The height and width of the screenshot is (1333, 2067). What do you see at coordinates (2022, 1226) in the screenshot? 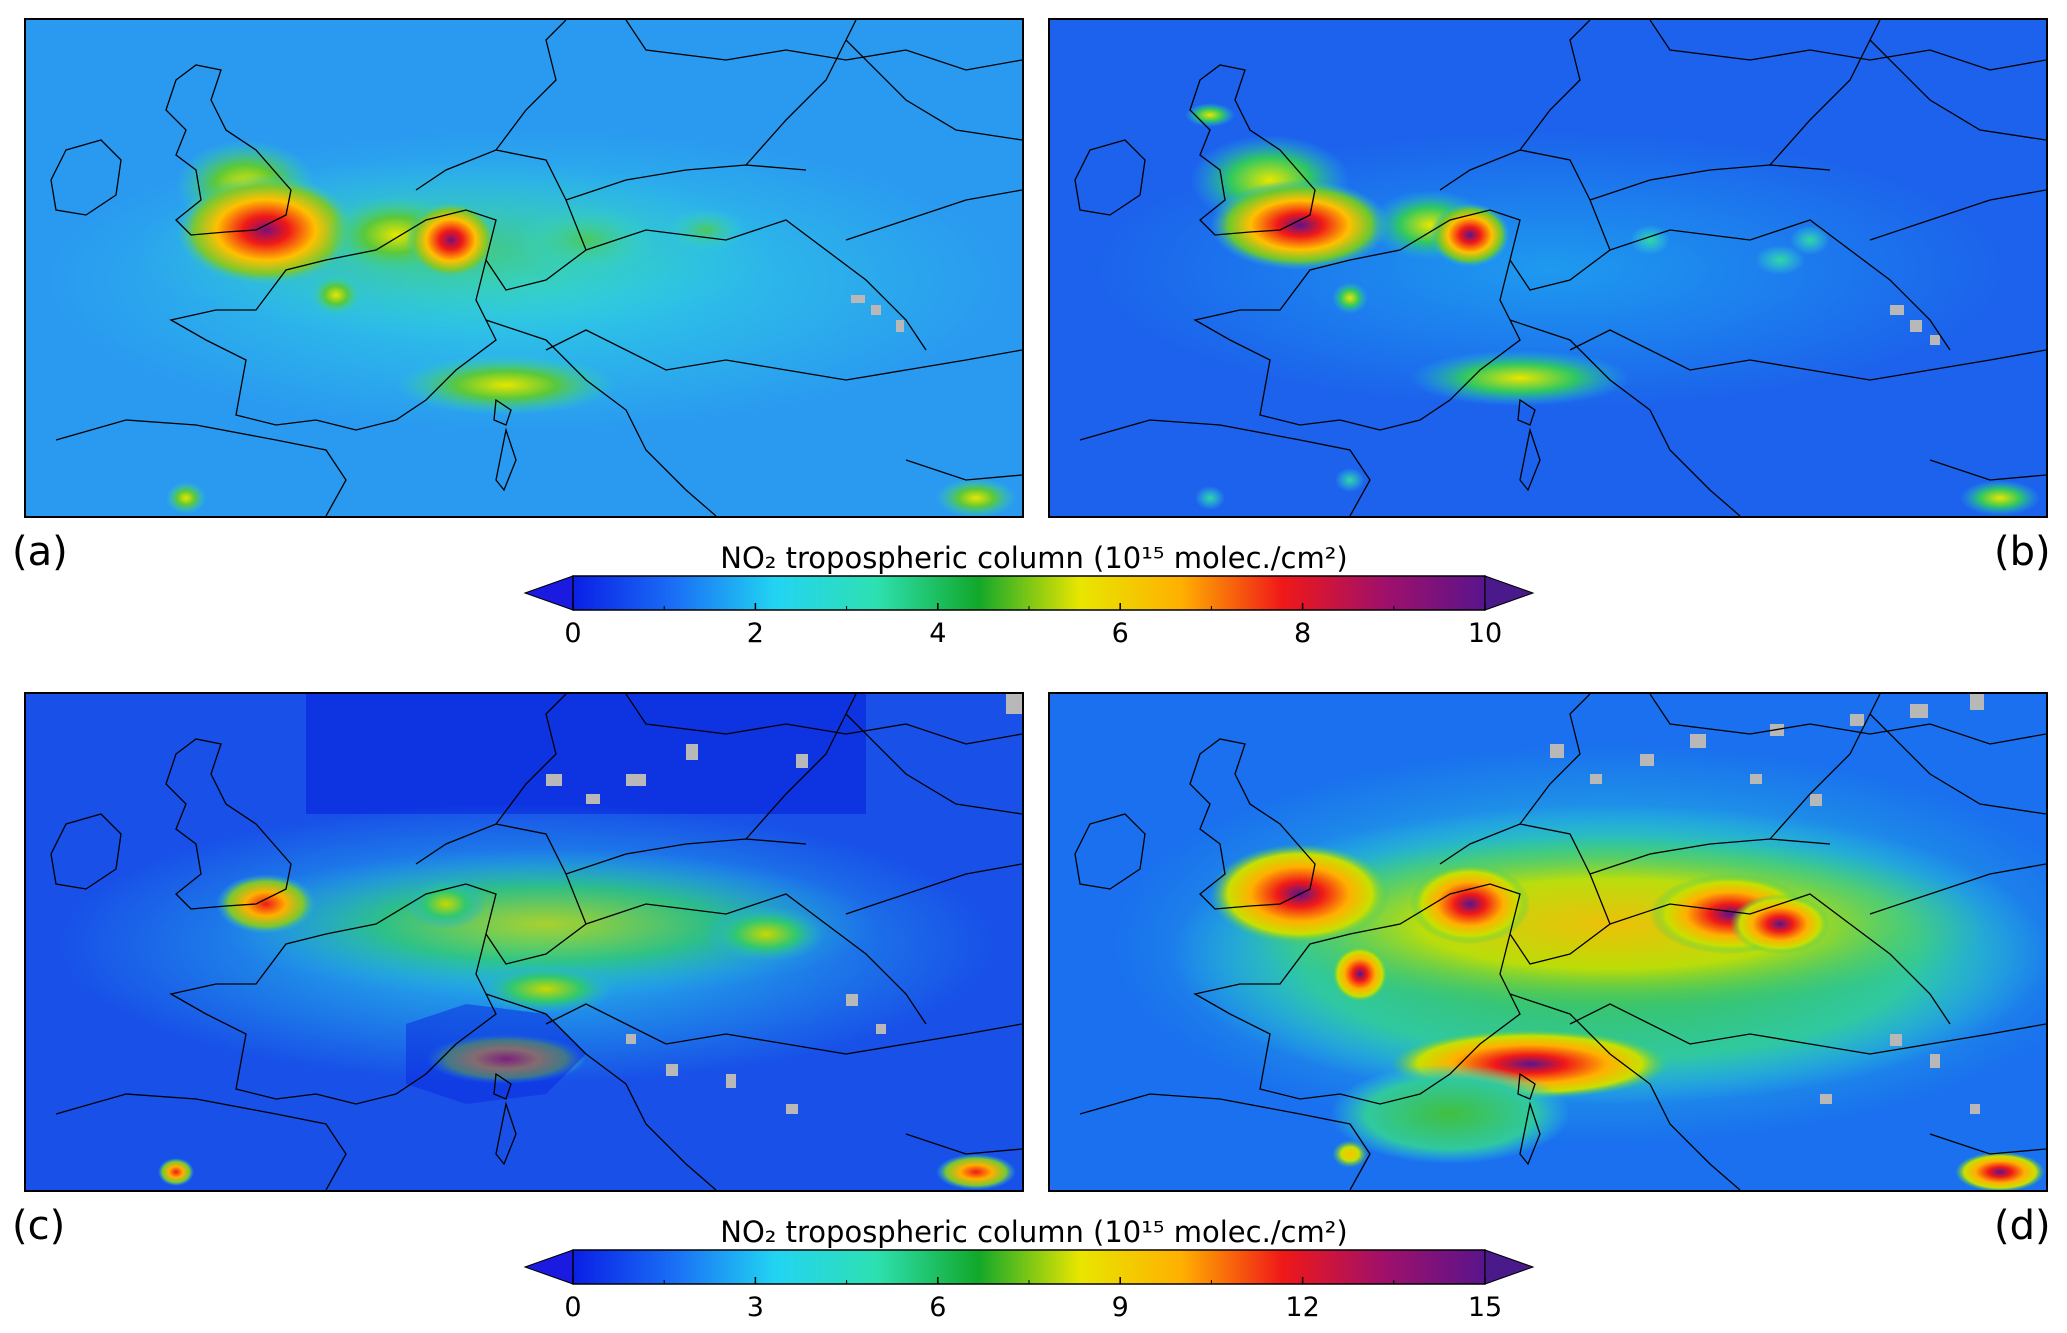
I see `panel-label-d: (d)` at bounding box center [2022, 1226].